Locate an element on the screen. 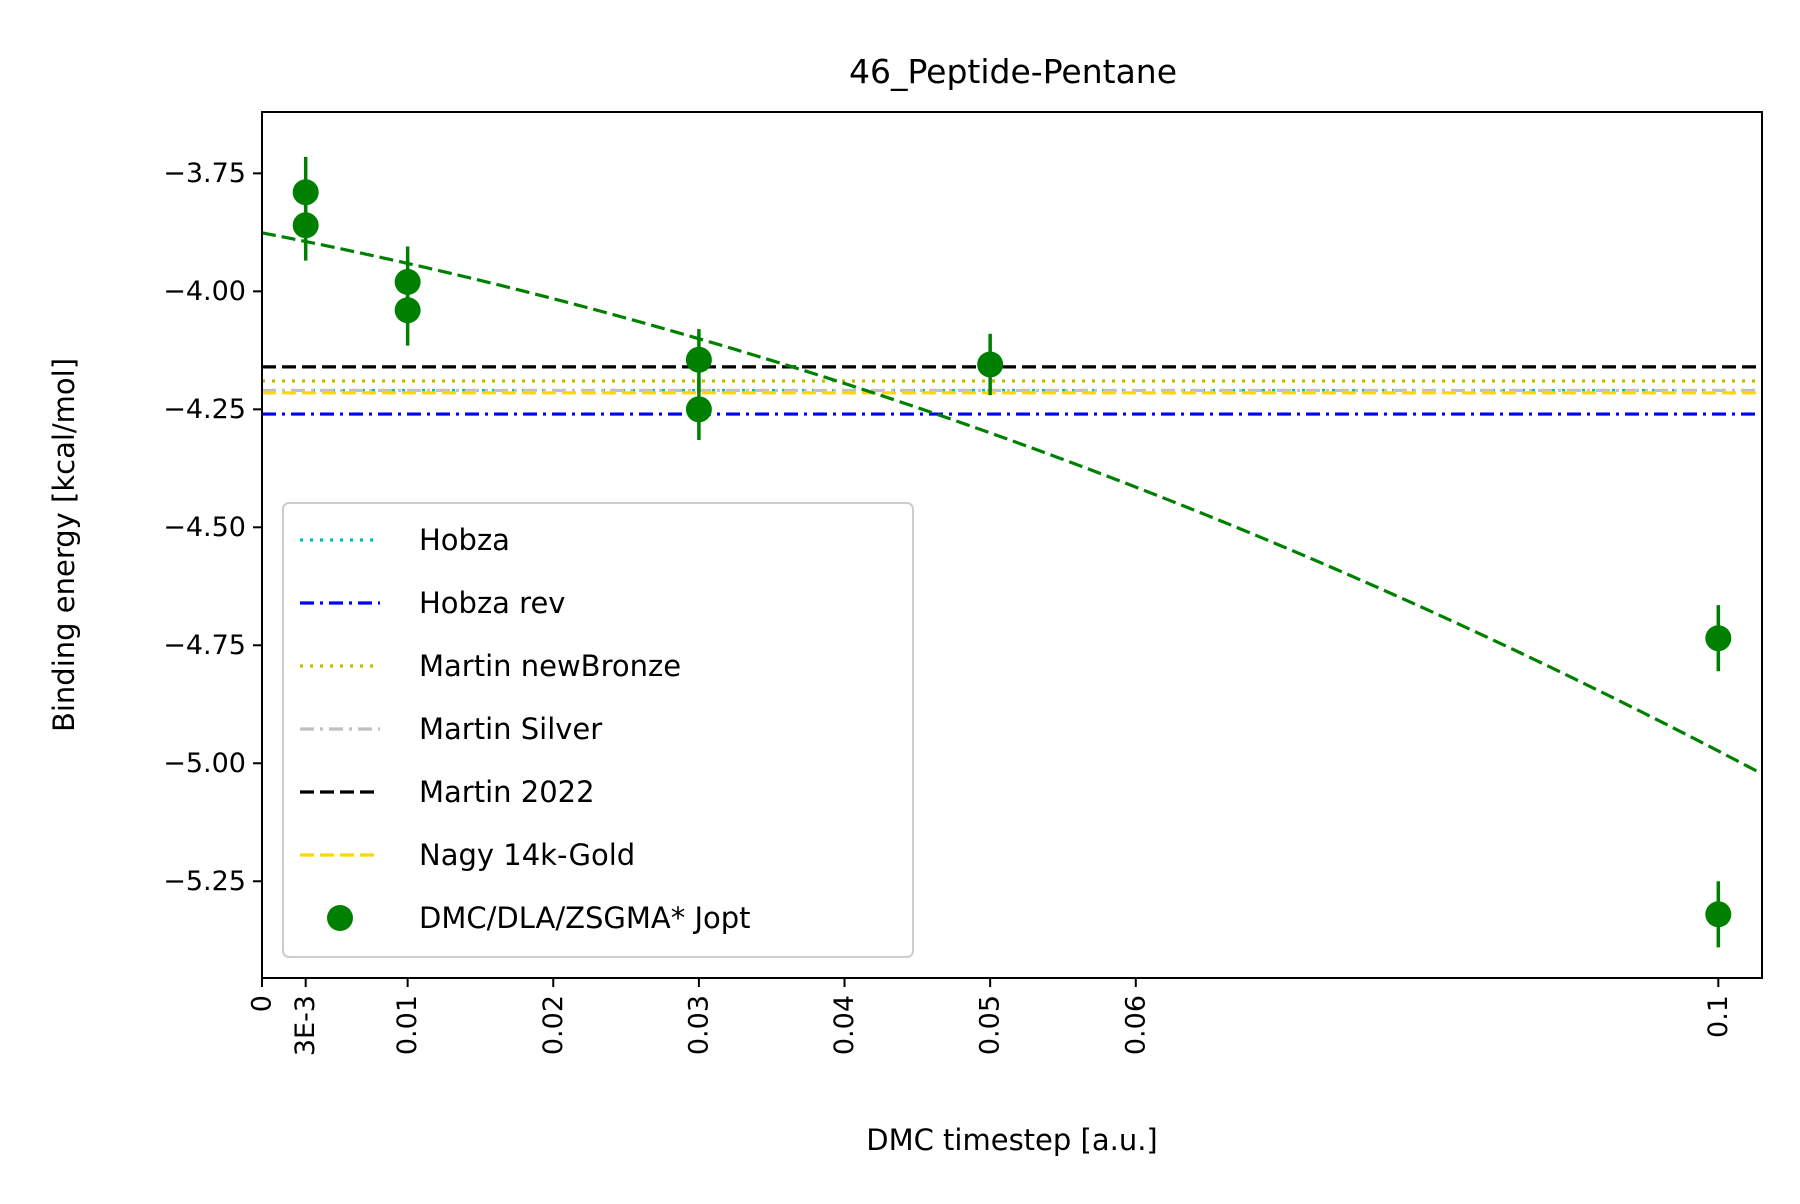 Image resolution: width=1800 pixels, height=1204 pixels. legend-label: Hobza rev is located at coordinates (492, 603).